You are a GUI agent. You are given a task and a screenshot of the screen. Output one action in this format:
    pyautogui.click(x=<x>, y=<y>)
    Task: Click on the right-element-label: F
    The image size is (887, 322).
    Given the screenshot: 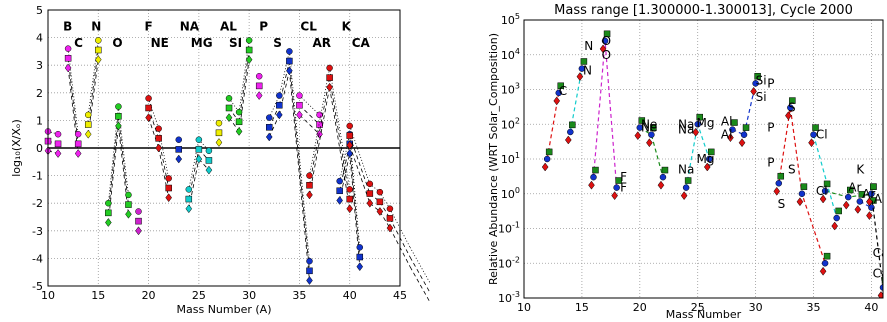 What is the action you would take?
    pyautogui.click(x=623, y=188)
    